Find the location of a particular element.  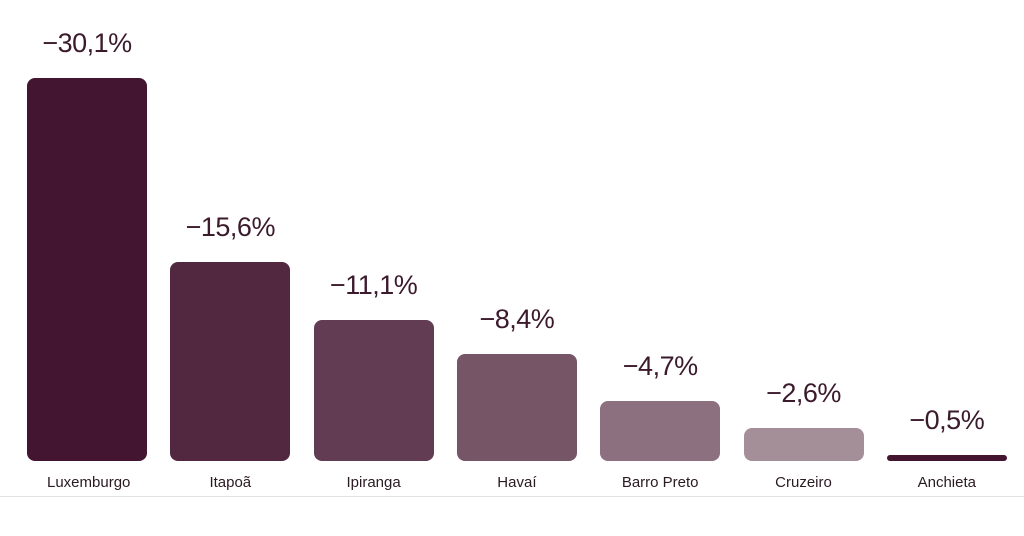

value-label: −4,7% is located at coordinates (660, 366).